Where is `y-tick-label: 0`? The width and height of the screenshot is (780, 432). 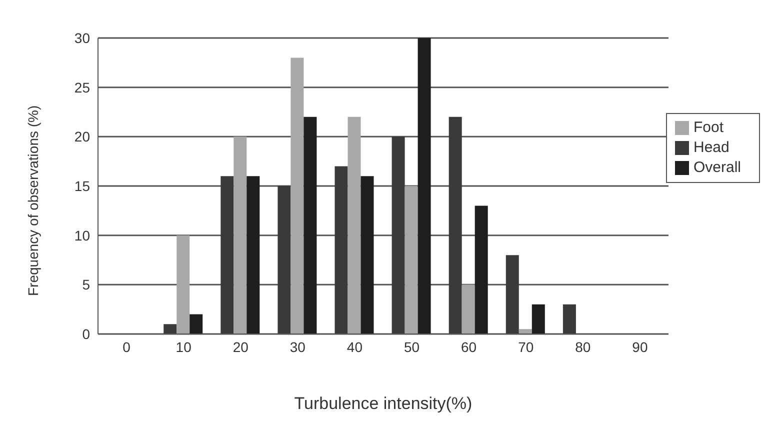
y-tick-label: 0 is located at coordinates (86, 334).